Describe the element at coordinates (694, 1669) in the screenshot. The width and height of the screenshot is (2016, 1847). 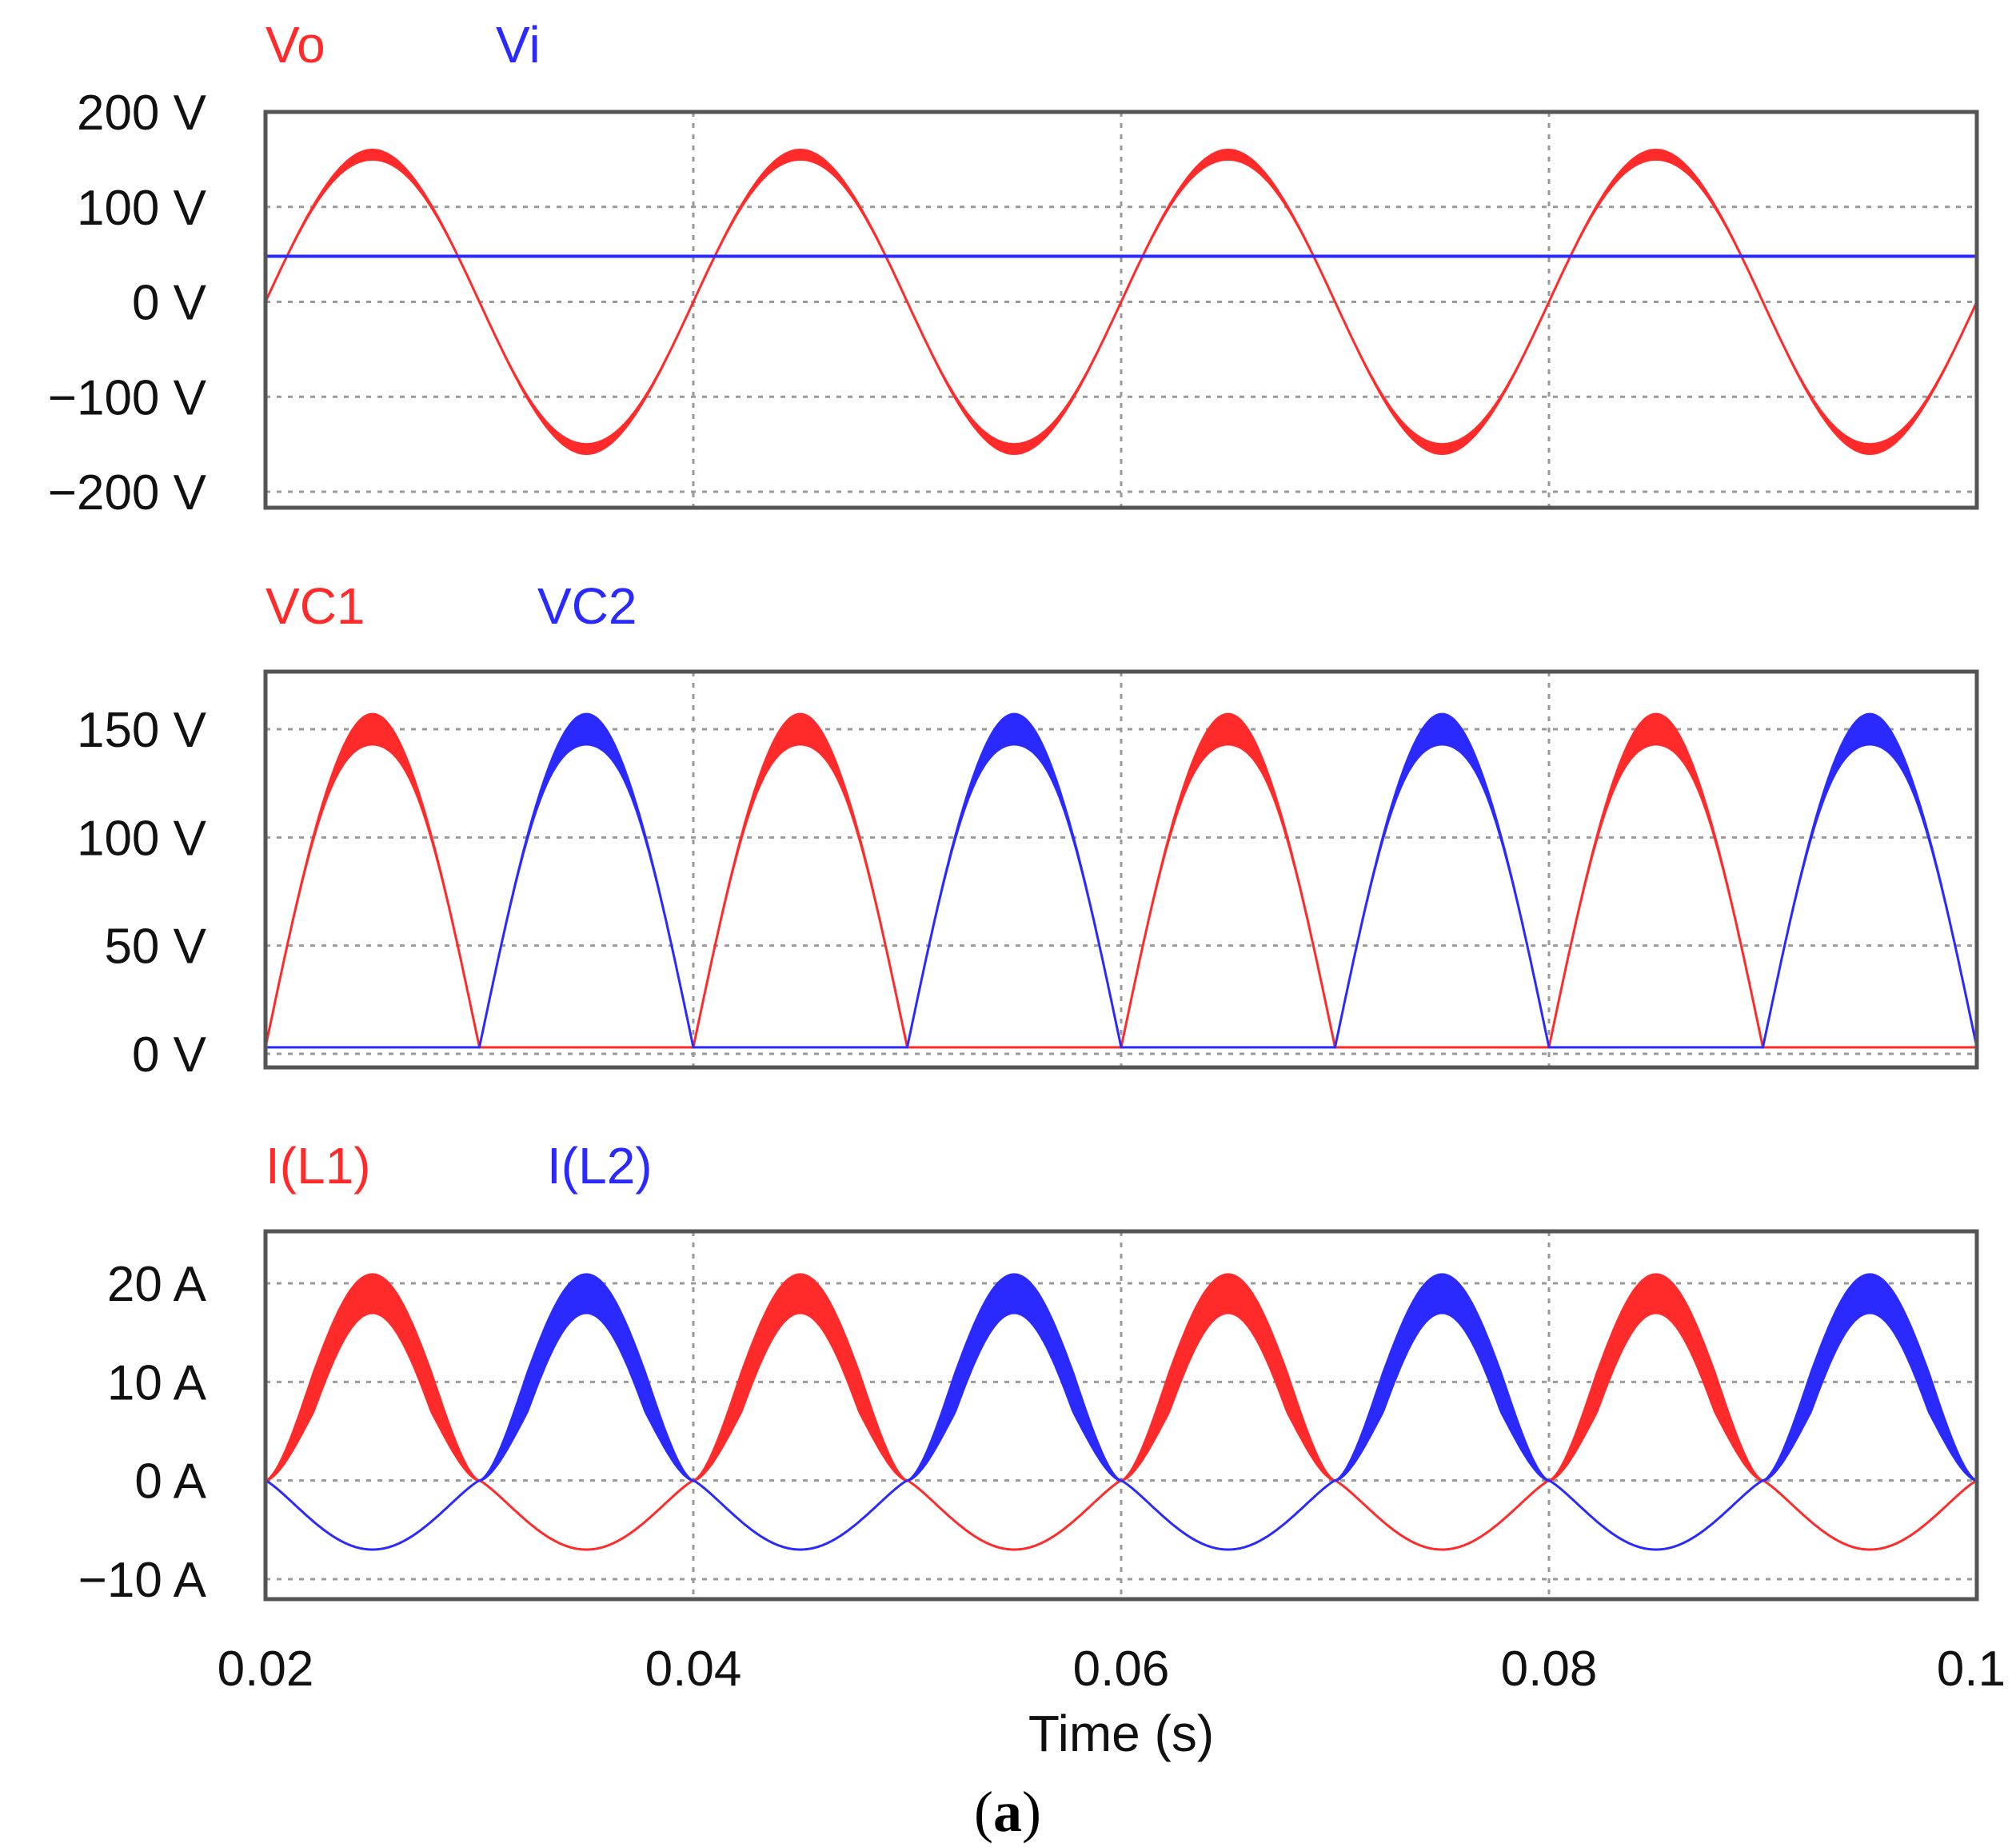
I see `x-tick-label: 0.04` at that location.